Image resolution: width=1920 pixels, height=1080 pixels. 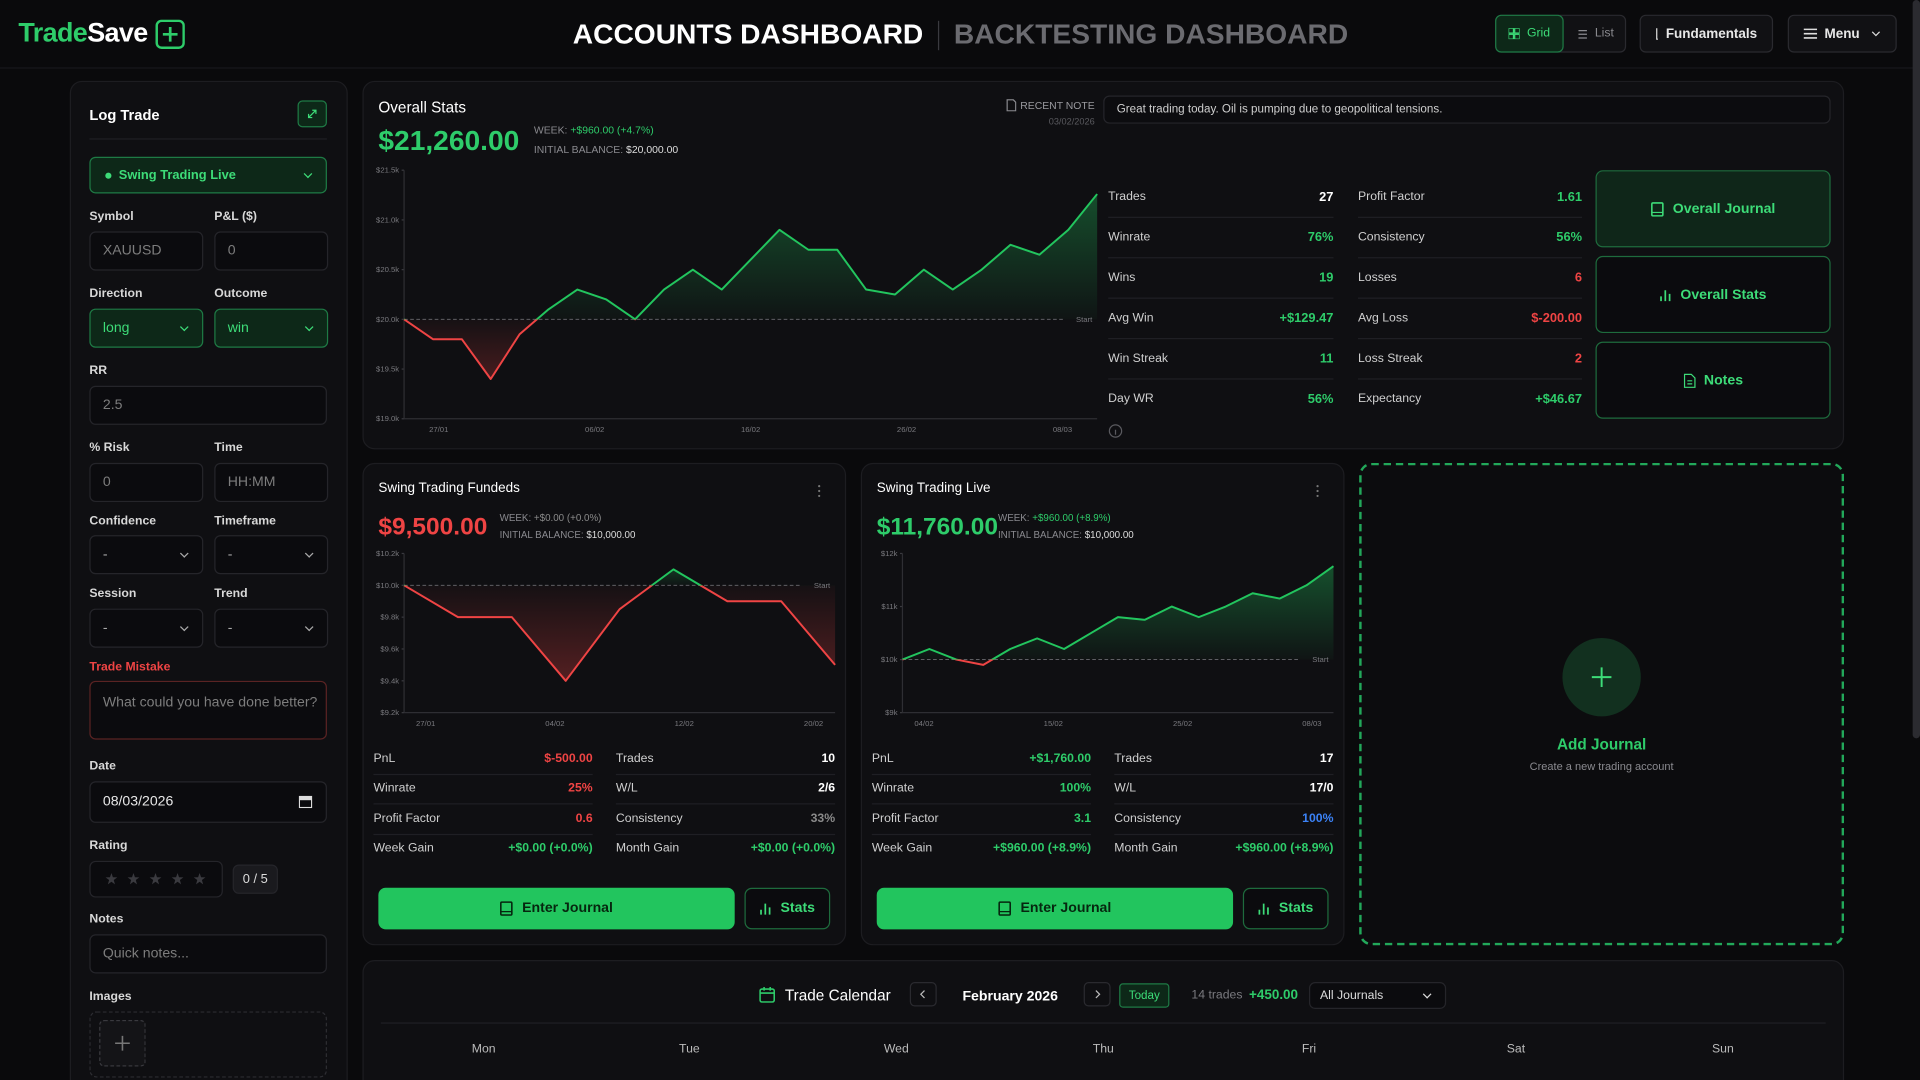 What do you see at coordinates (122, 1043) in the screenshot?
I see `add-image-button` at bounding box center [122, 1043].